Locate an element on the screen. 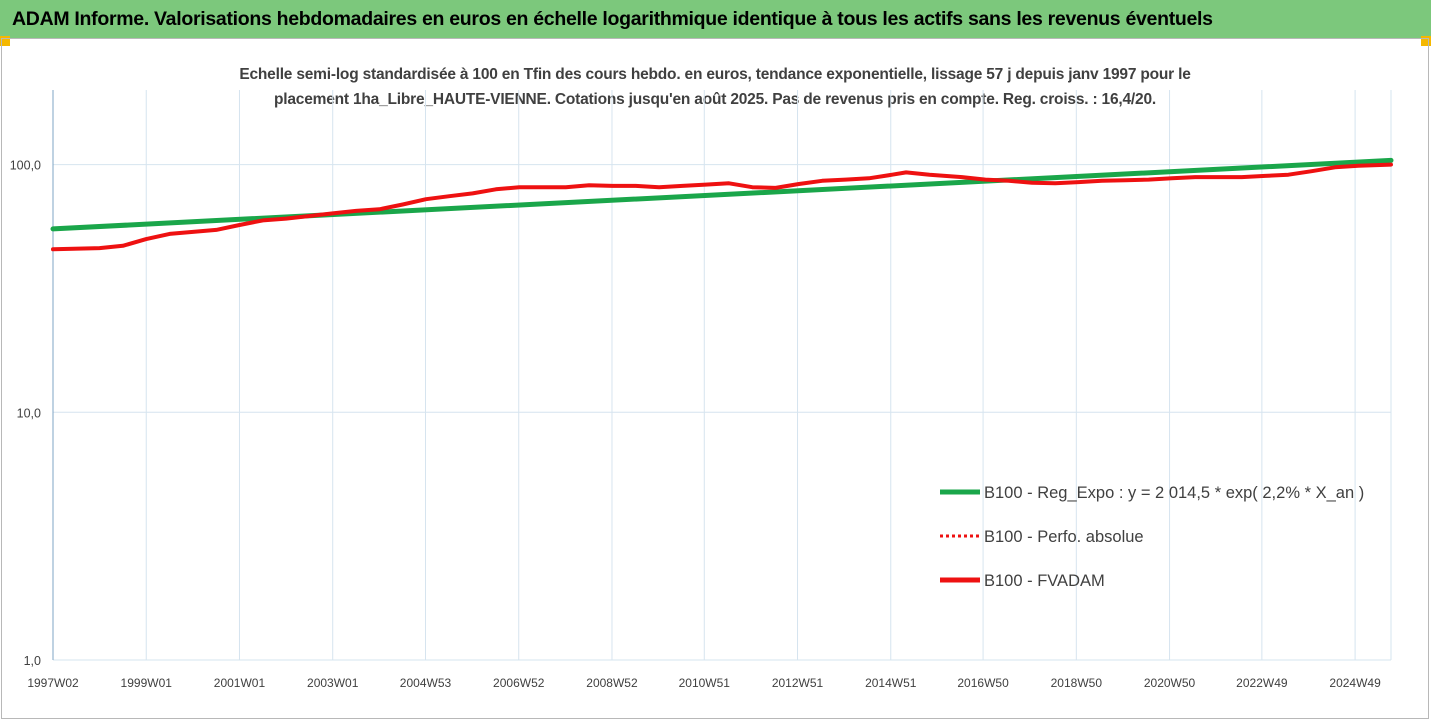 This screenshot has height=721, width=1431. x-tick-label: 2014W51 is located at coordinates (891, 683).